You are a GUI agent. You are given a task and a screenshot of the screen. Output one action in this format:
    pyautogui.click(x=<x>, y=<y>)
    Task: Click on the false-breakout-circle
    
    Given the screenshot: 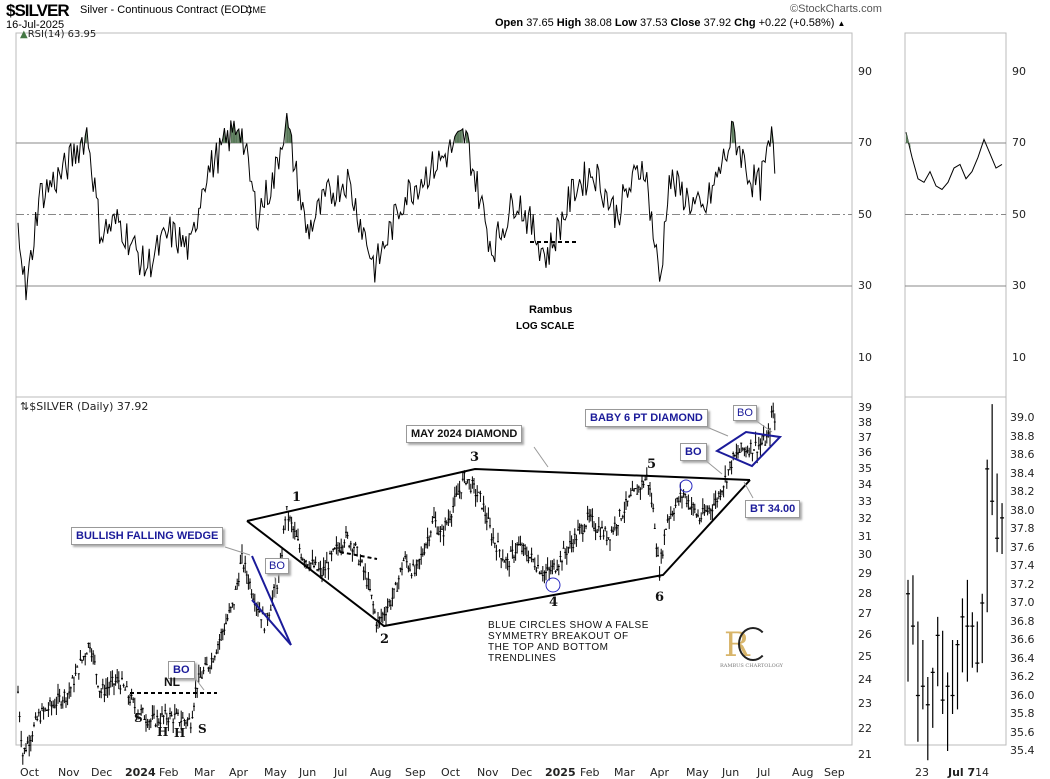 What is the action you would take?
    pyautogui.click(x=553, y=585)
    